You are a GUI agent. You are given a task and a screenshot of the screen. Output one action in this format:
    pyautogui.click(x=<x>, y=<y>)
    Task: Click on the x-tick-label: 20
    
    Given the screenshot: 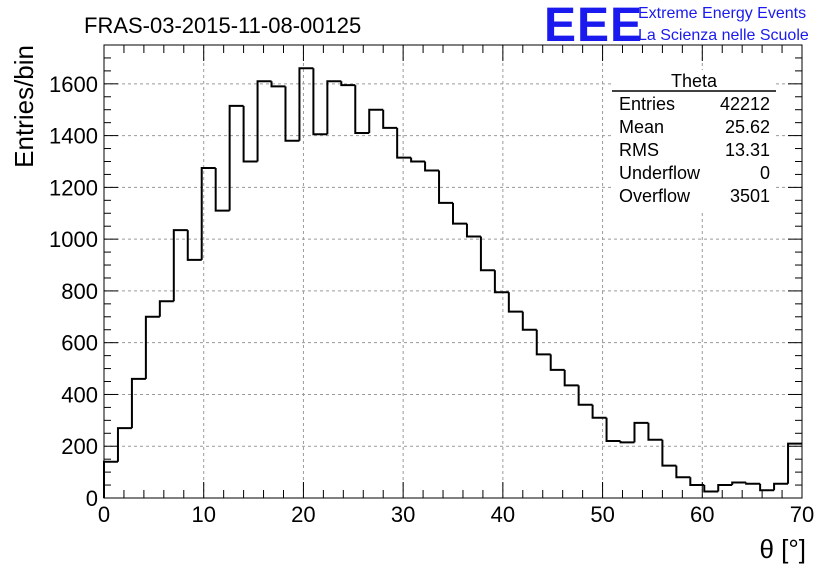 What is the action you would take?
    pyautogui.click(x=303, y=514)
    